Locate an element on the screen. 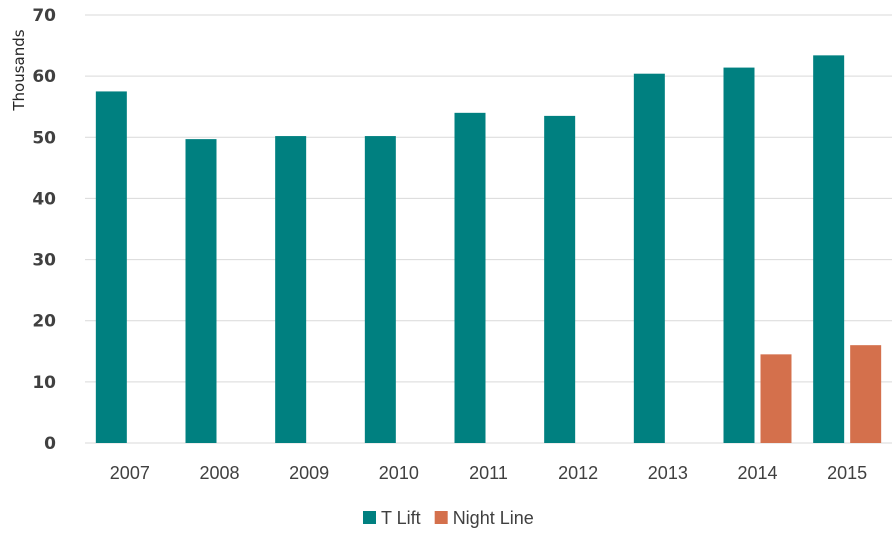  x-tick-label: 2013 is located at coordinates (668, 473).